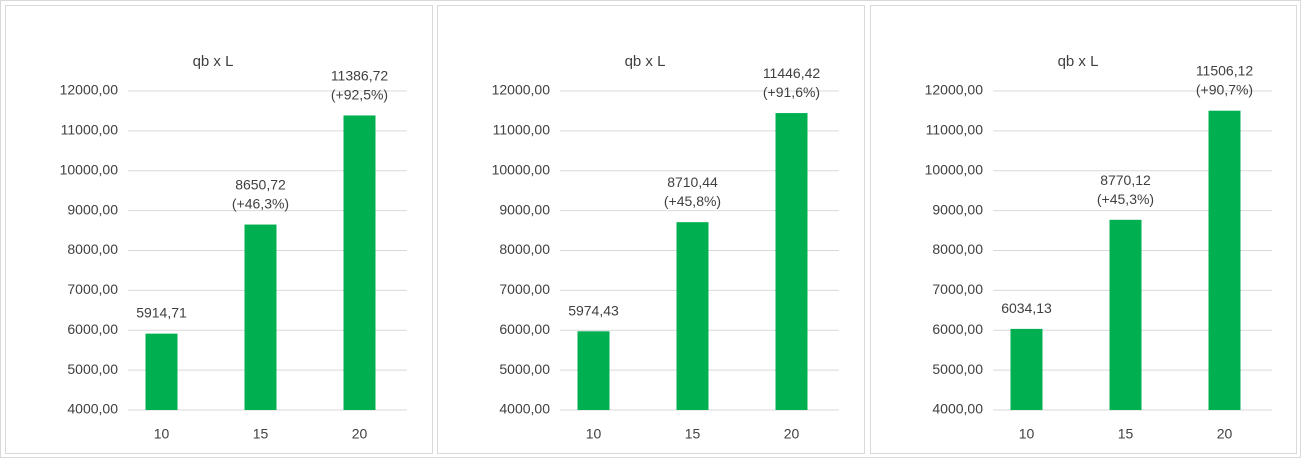 This screenshot has height=458, width=1301. Describe the element at coordinates (360, 84) in the screenshot. I see `value-label: 11386,72 (+92,5%)` at that location.